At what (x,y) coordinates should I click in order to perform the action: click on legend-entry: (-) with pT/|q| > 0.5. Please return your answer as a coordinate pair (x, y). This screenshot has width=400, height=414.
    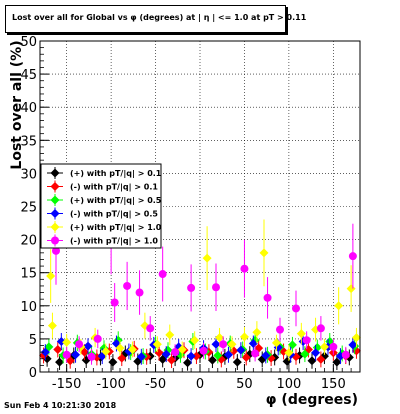
    Looking at the image, I should click on (114, 214).